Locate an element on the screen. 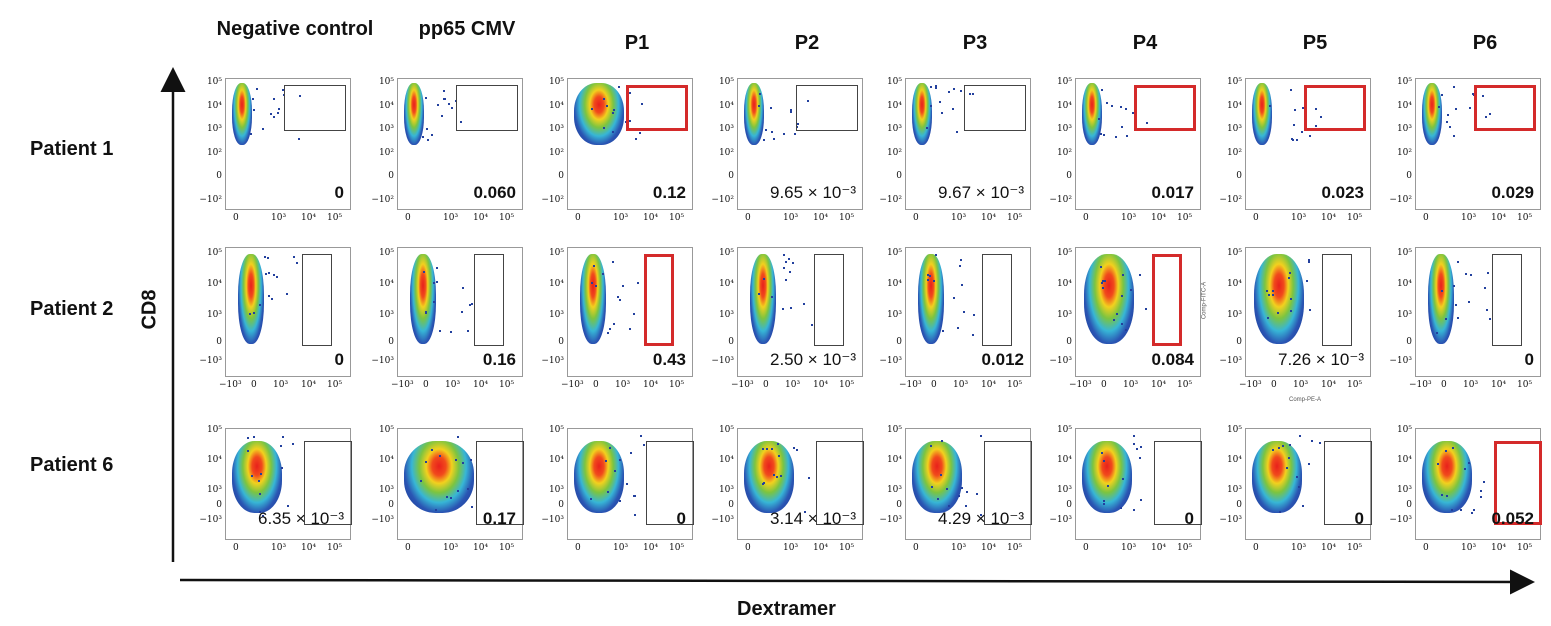 Image resolution: width=1551 pixels, height=626 pixels. gate-frequency-value: 6.35 × 10⁻³ is located at coordinates (300, 518).